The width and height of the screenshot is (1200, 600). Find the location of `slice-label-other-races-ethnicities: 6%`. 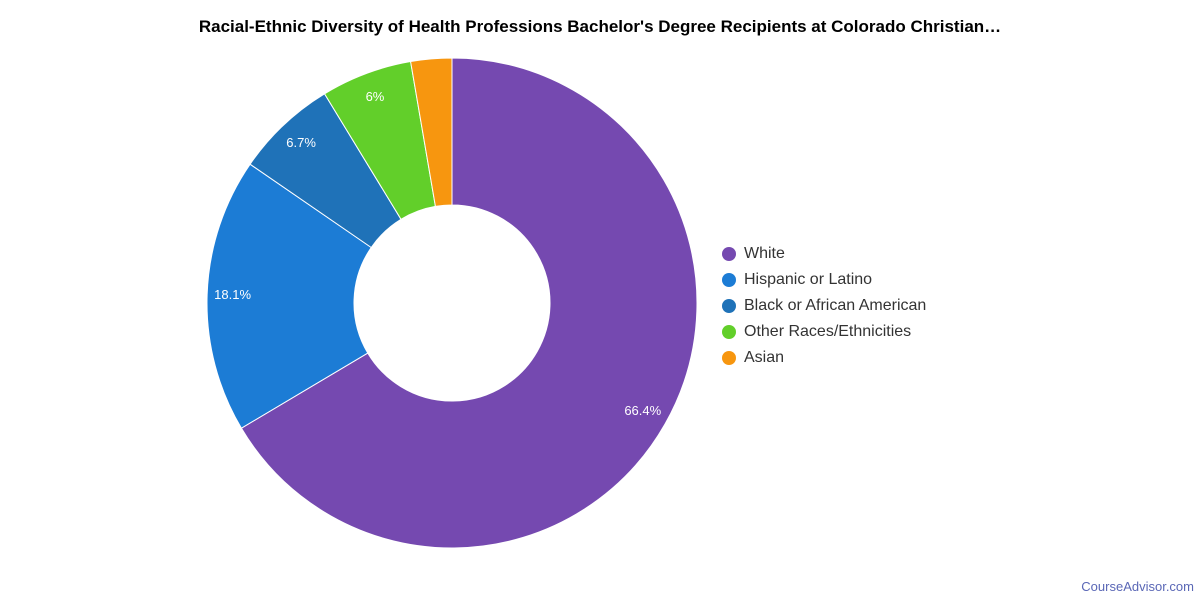

slice-label-other-races-ethnicities: 6% is located at coordinates (375, 96).